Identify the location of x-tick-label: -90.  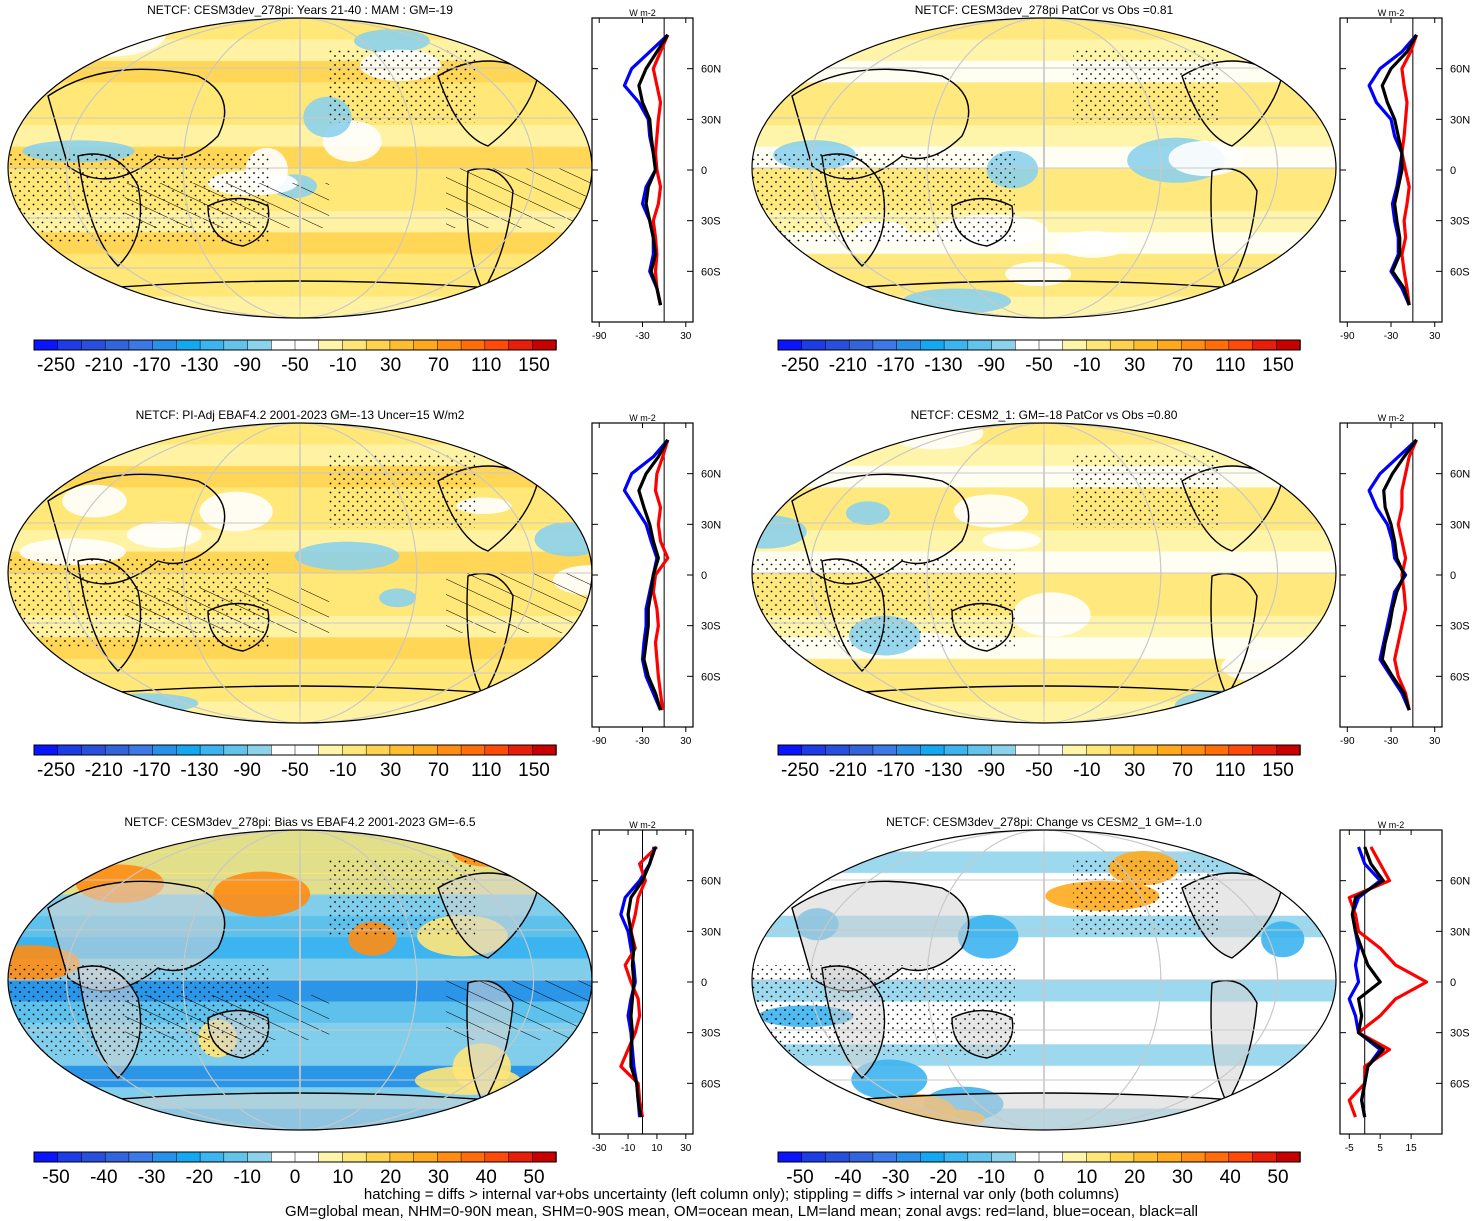
(1347, 741).